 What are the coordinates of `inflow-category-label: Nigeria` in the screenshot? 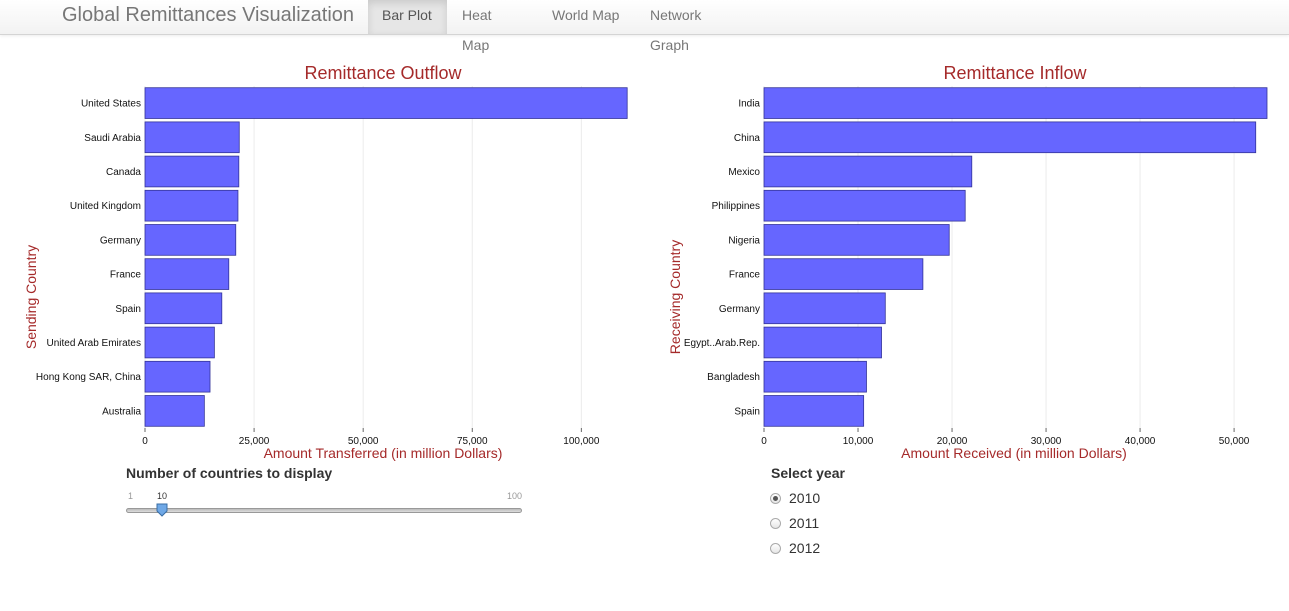 It's located at (744, 240).